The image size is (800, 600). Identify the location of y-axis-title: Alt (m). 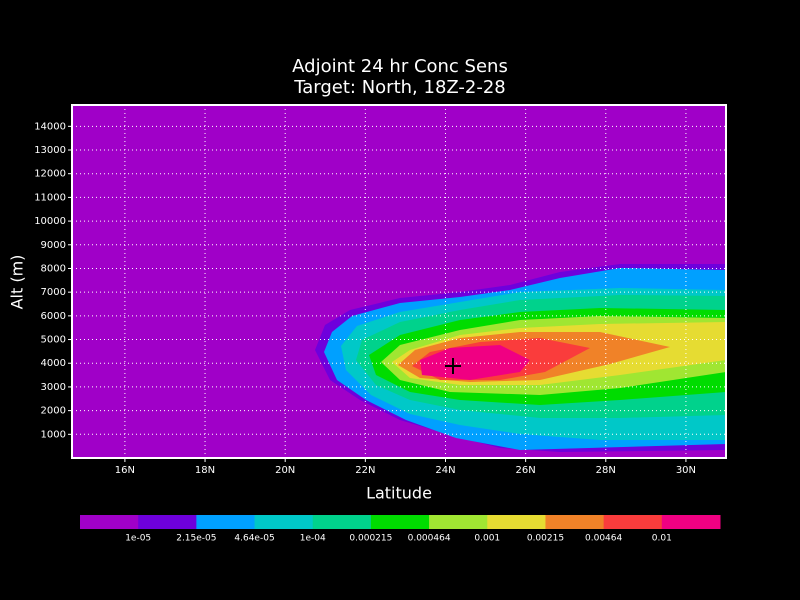
(17, 282).